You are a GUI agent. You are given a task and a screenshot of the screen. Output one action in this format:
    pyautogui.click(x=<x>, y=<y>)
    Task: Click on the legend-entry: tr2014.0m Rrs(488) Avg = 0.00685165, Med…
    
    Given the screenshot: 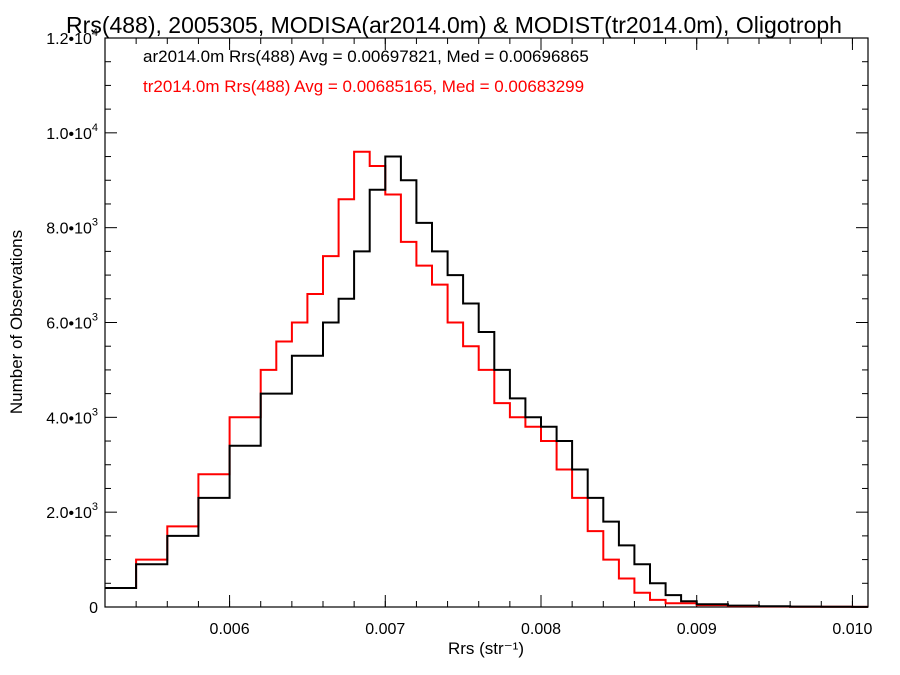 What is the action you would take?
    pyautogui.click(x=363, y=86)
    